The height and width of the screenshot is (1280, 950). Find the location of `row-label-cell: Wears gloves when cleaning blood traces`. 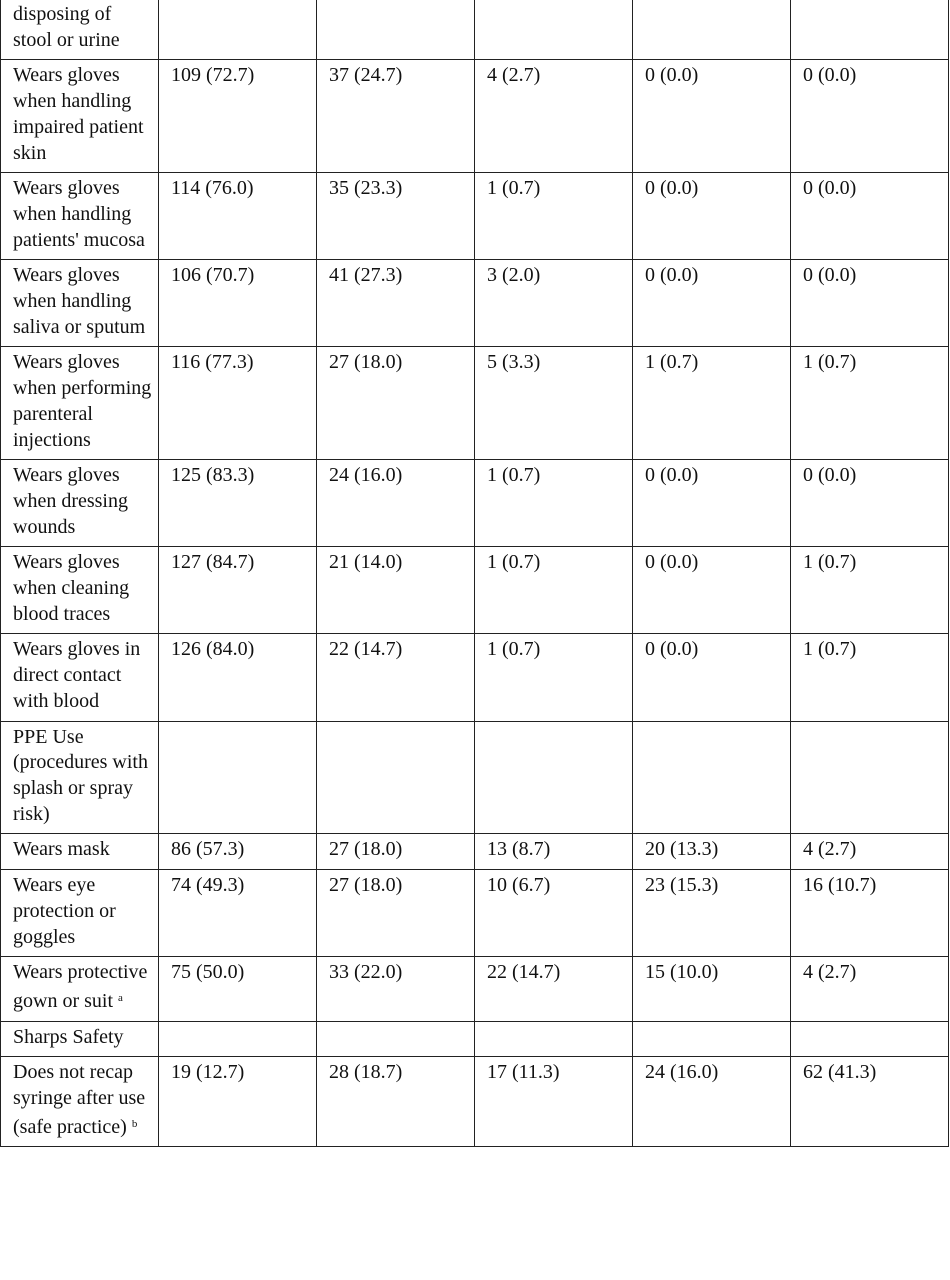

row-label-cell: Wears gloves when cleaning blood traces is located at coordinates (79, 590).